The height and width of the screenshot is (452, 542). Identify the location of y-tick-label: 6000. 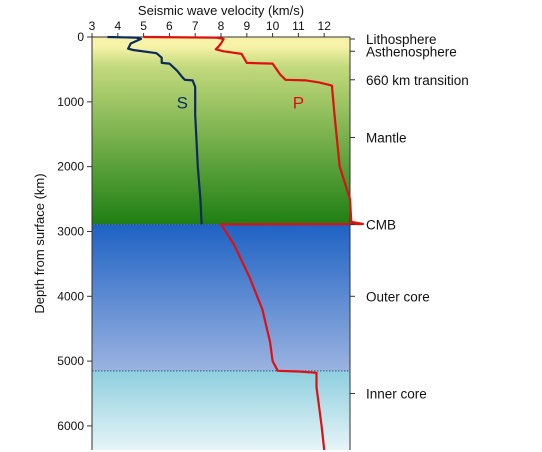
(70, 426).